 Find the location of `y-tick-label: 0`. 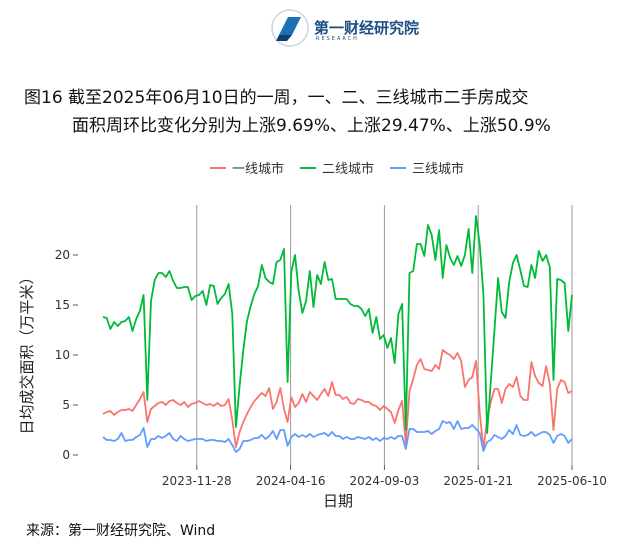

y-tick-label: 0 is located at coordinates (66, 455).